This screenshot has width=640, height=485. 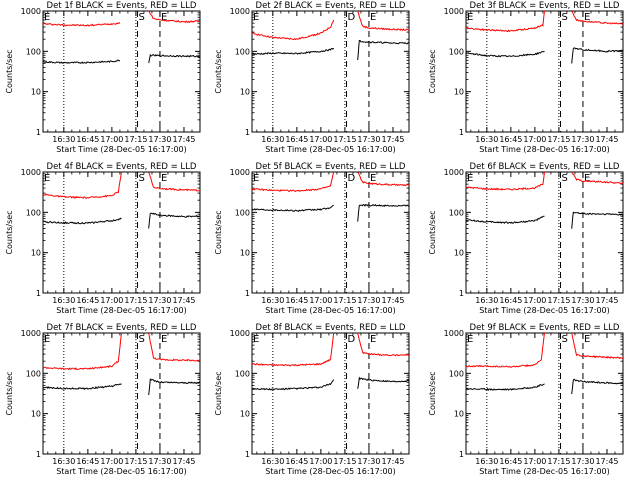 What do you see at coordinates (352, 17) in the screenshot?
I see `event-marker-label: D` at bounding box center [352, 17].